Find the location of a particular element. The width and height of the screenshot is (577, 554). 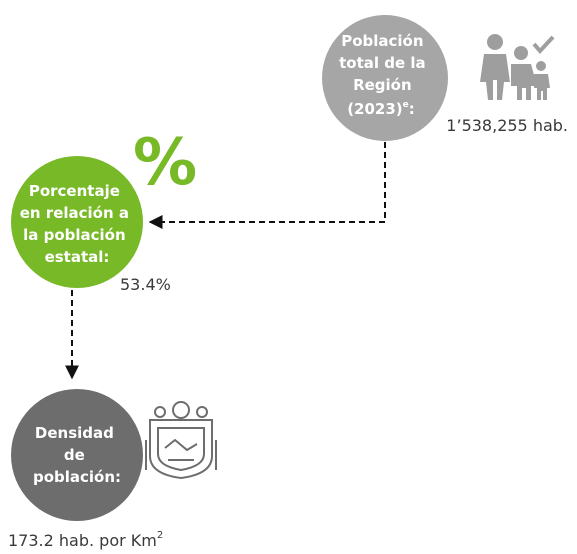

node-value: 173.2 hab. por Km2 is located at coordinates (85, 540).